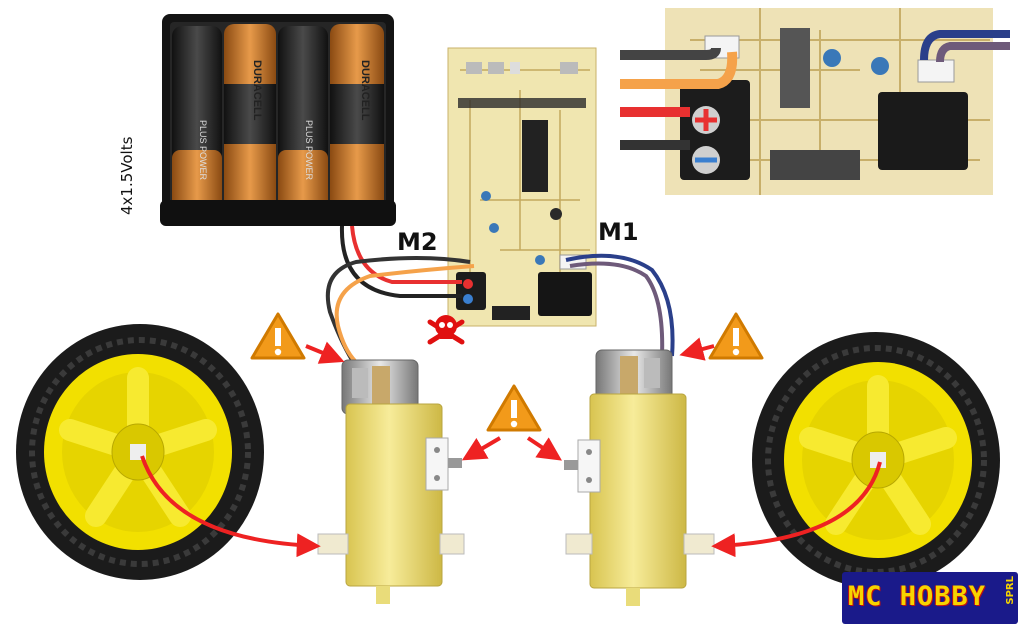 The image size is (1024, 634). Describe the element at coordinates (973, 52) in the screenshot. I see `zoom-wire-purple` at that location.